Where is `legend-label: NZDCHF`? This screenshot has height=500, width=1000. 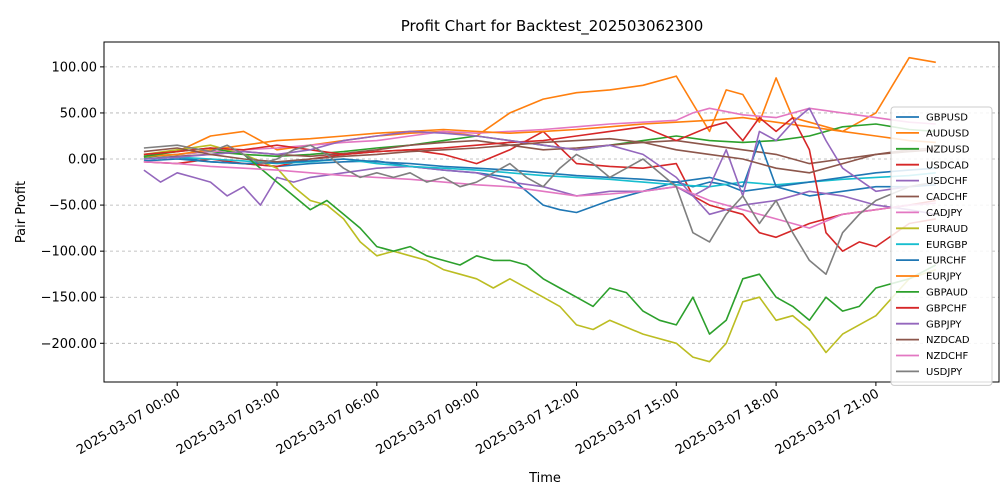
legend-label: NZDCHF is located at coordinates (947, 356).